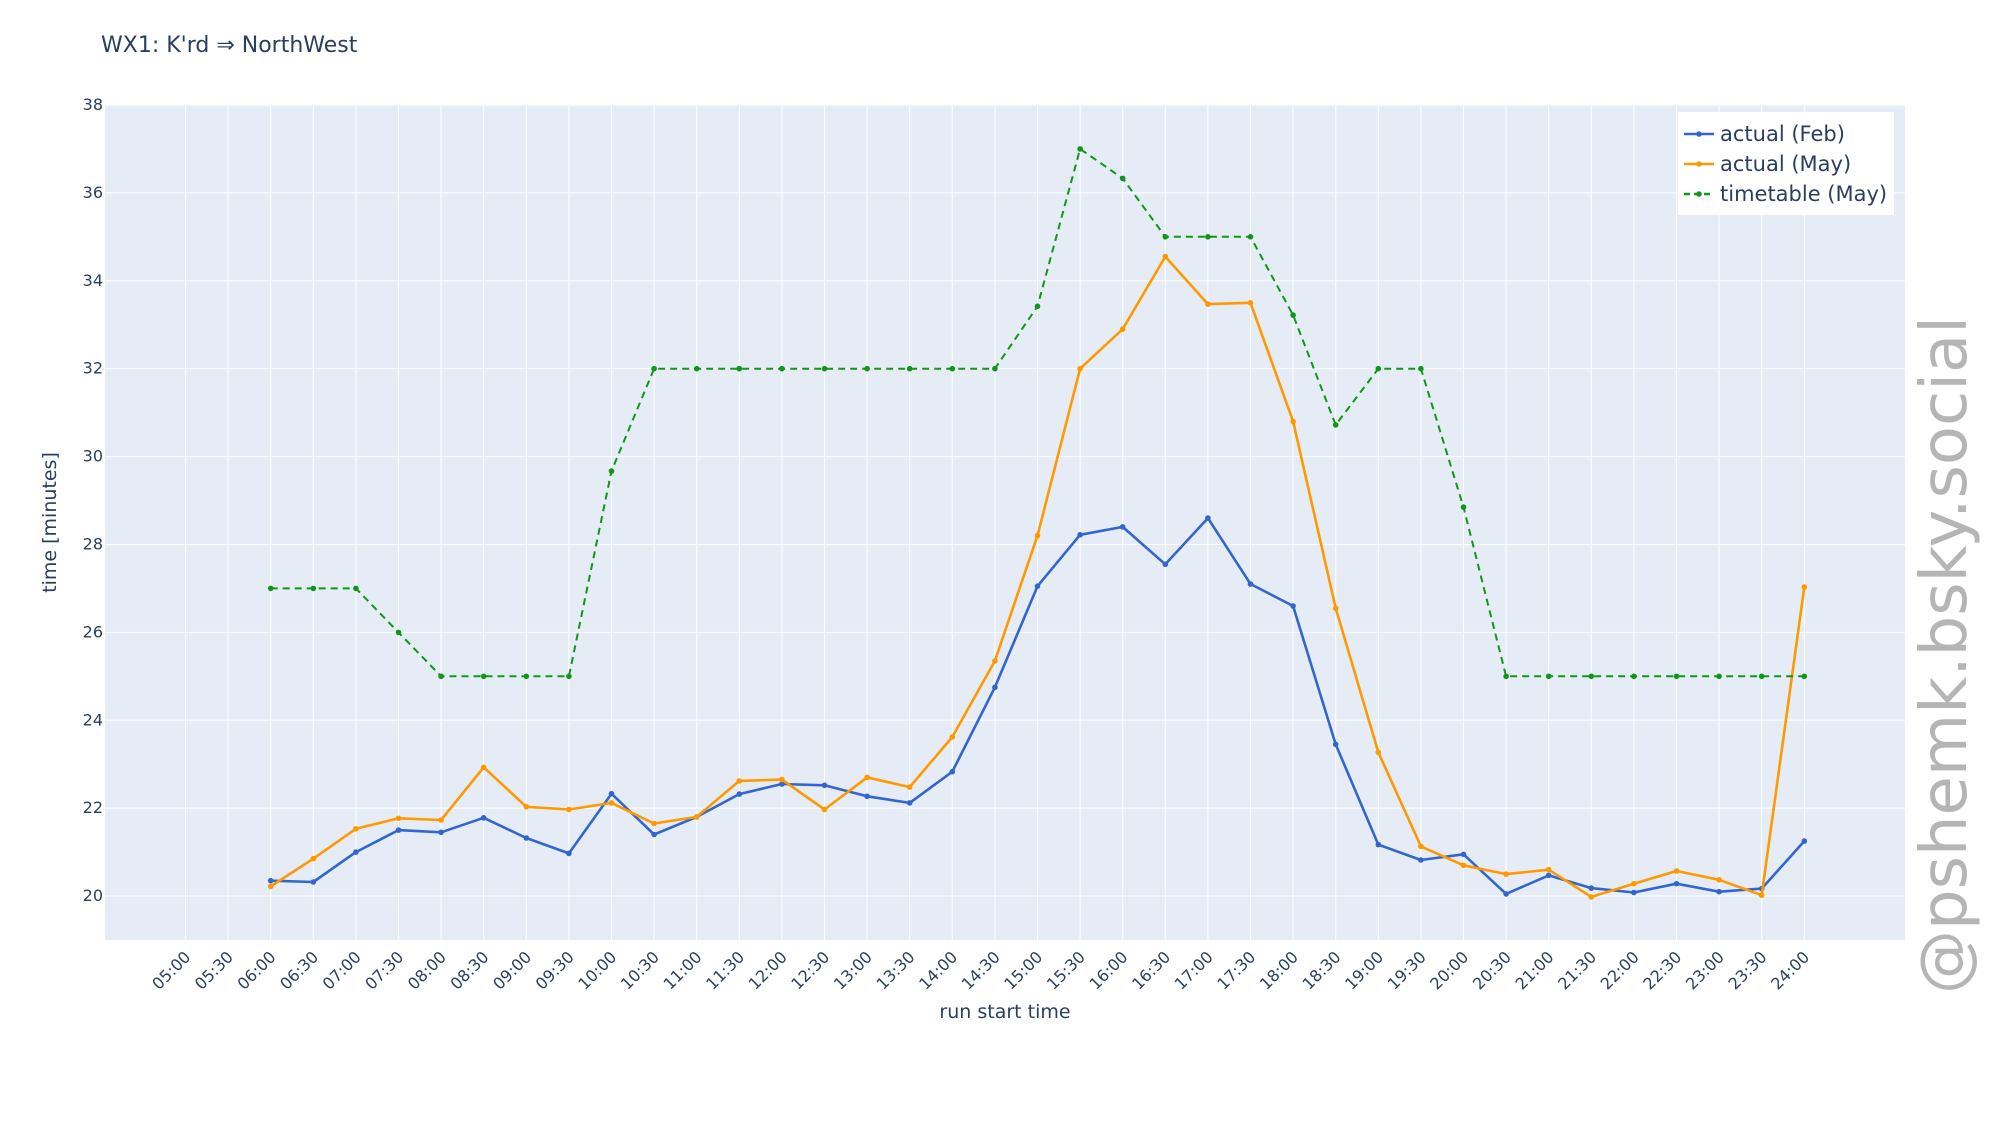 This screenshot has width=1999, height=1125. I want to click on x-tick-label: 18:00, so click(1279, 970).